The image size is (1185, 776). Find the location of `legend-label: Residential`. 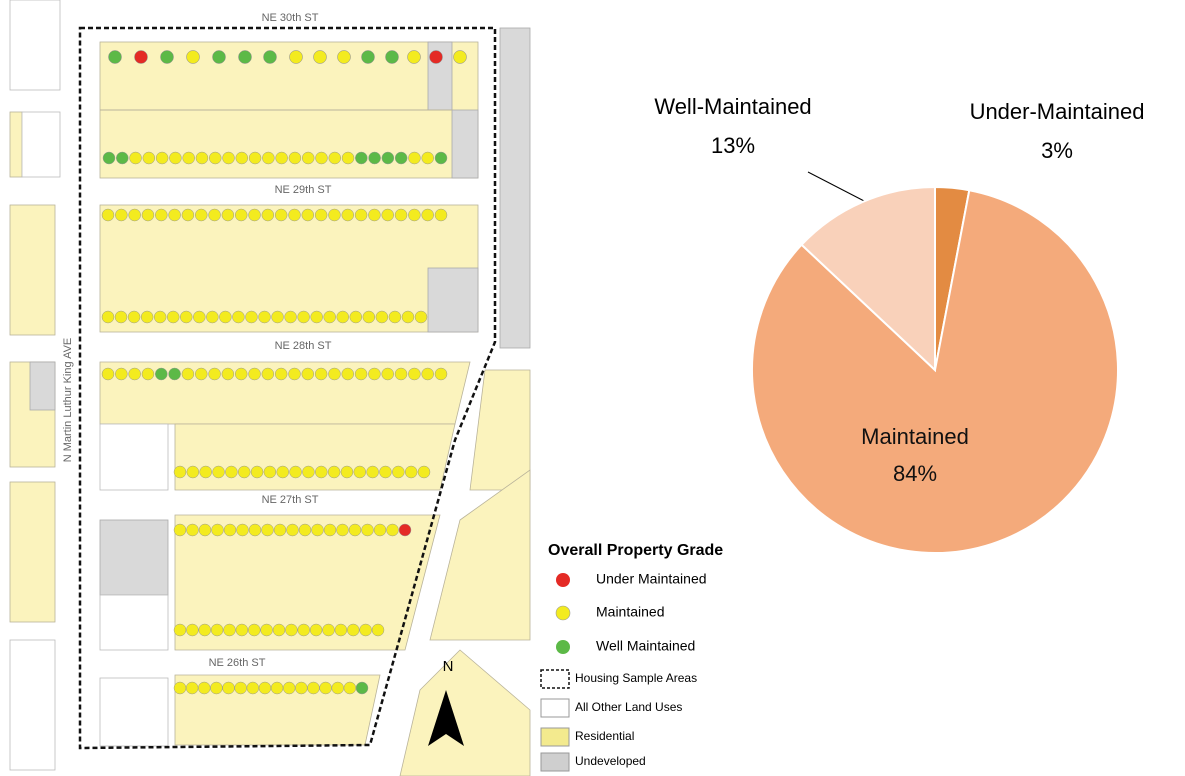

legend-label: Residential is located at coordinates (604, 736).